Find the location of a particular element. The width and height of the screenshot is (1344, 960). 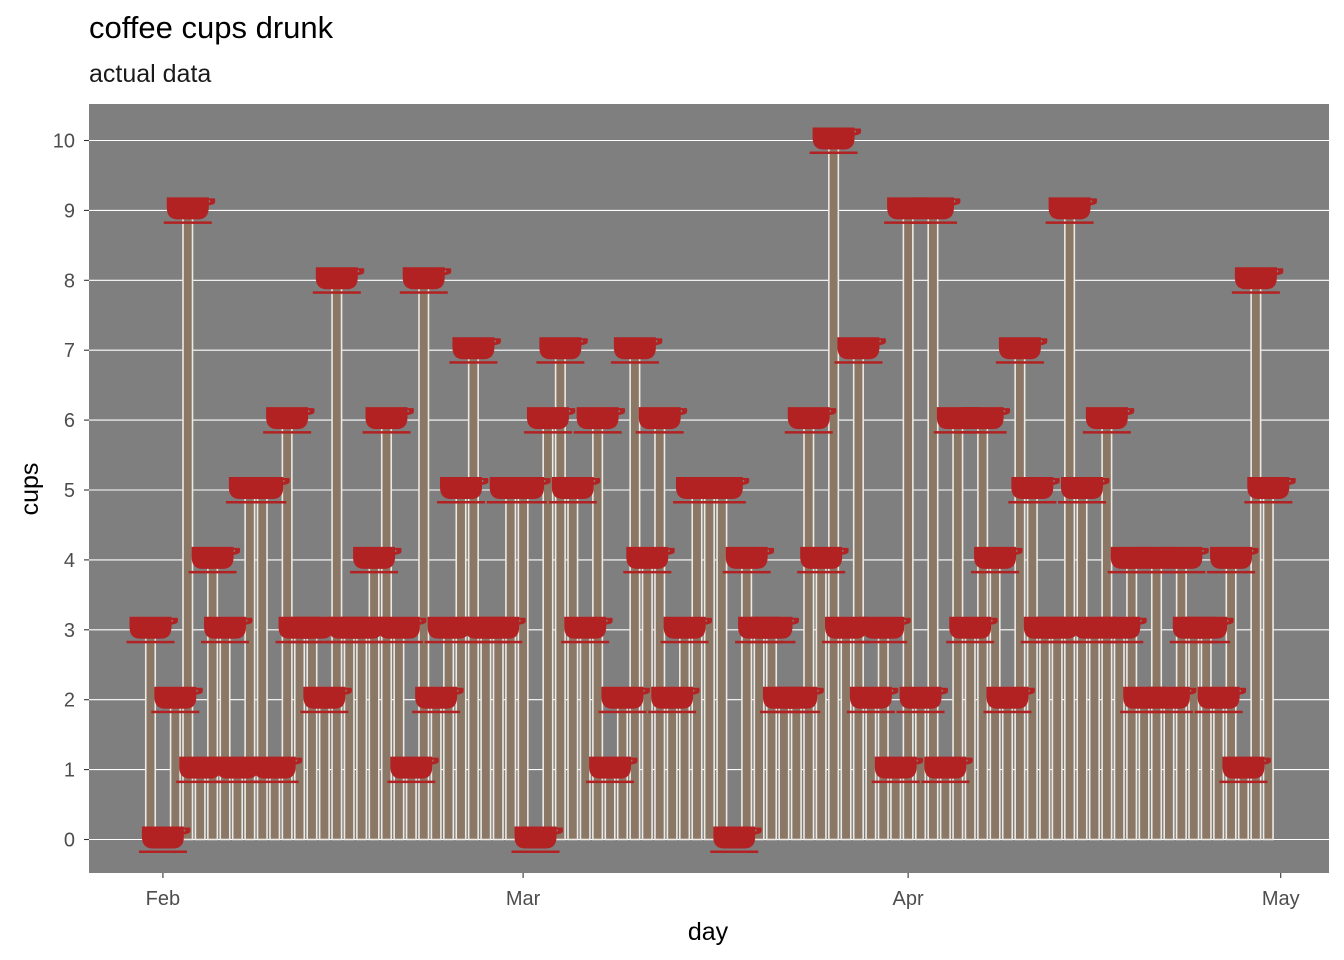

x-tick-label: Feb is located at coordinates (163, 899).